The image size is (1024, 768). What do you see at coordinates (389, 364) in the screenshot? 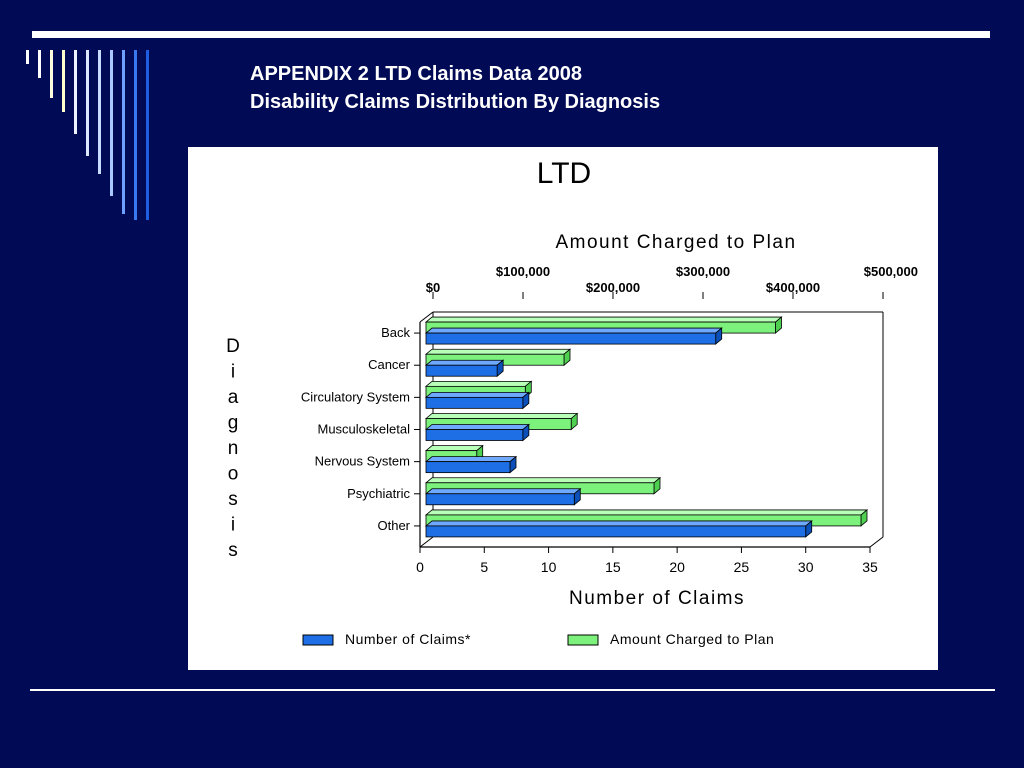
I see `y-tick-label: Cancer` at bounding box center [389, 364].